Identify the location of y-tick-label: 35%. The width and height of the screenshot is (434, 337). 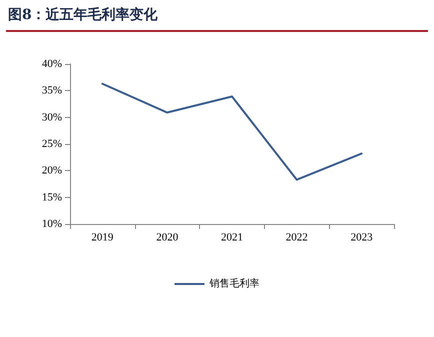
(52, 90).